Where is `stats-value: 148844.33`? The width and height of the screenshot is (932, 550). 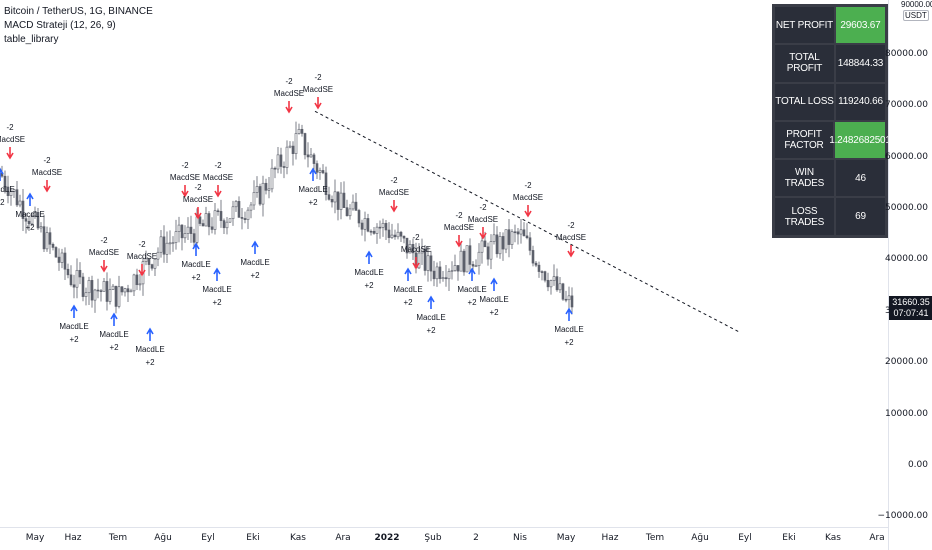
stats-value: 148844.33 is located at coordinates (860, 63).